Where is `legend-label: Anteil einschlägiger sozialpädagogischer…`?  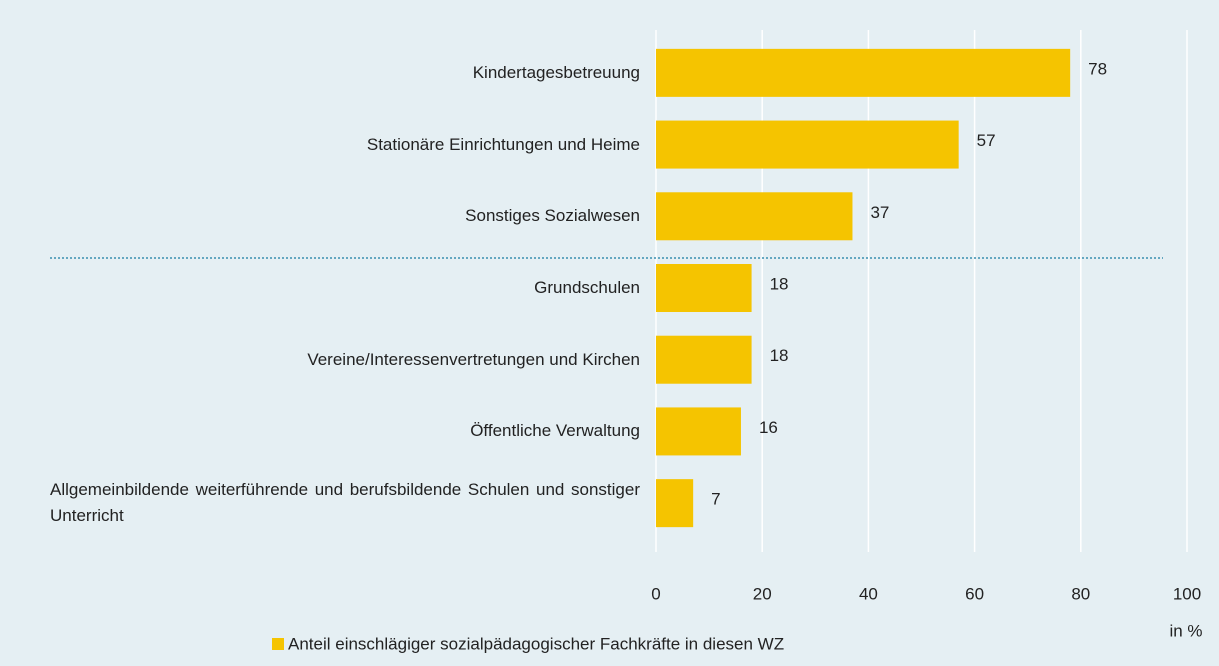
legend-label: Anteil einschlägiger sozialpädagogischer… is located at coordinates (536, 643).